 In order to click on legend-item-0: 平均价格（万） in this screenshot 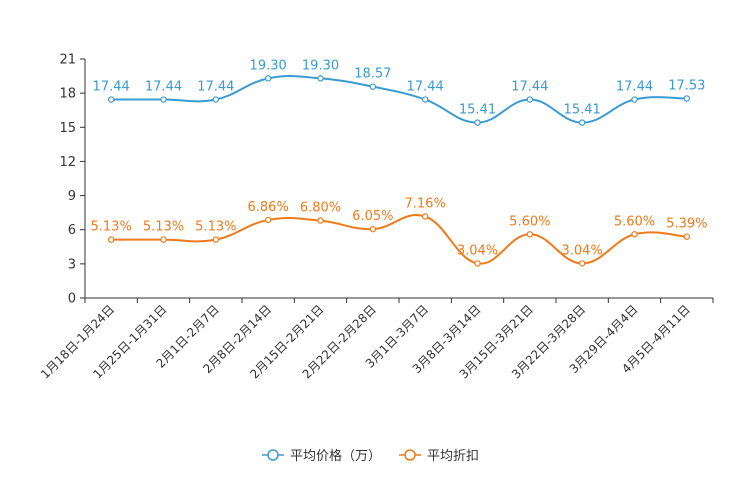, I will do `click(321, 456)`.